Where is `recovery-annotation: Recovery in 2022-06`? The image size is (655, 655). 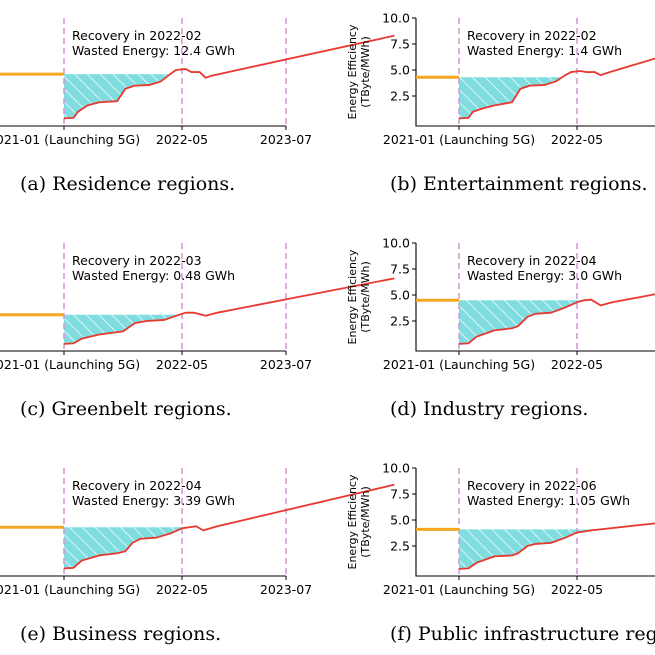
recovery-annotation: Recovery in 2022-06 is located at coordinates (532, 485).